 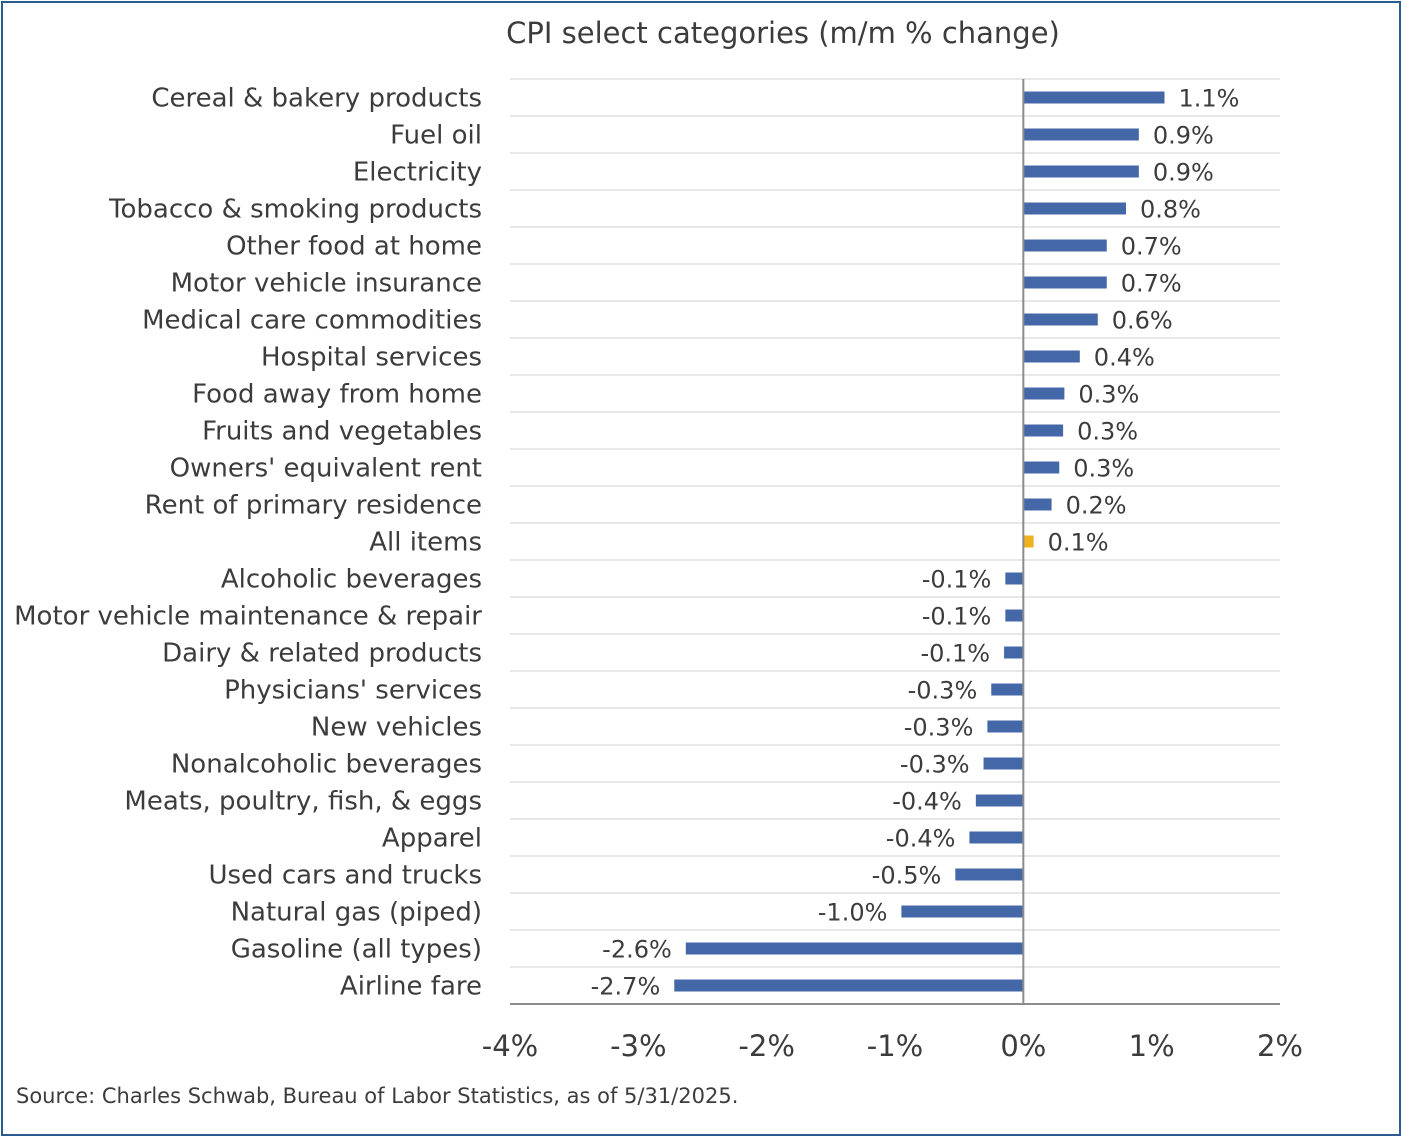 What do you see at coordinates (432, 839) in the screenshot?
I see `category-label: Apparel` at bounding box center [432, 839].